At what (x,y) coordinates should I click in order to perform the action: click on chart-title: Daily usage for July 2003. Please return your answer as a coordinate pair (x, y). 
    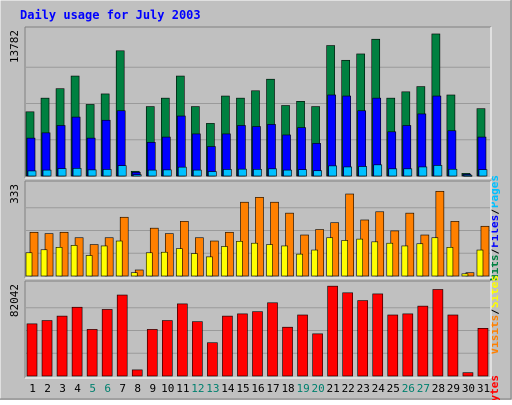
    Looking at the image, I should click on (110, 15).